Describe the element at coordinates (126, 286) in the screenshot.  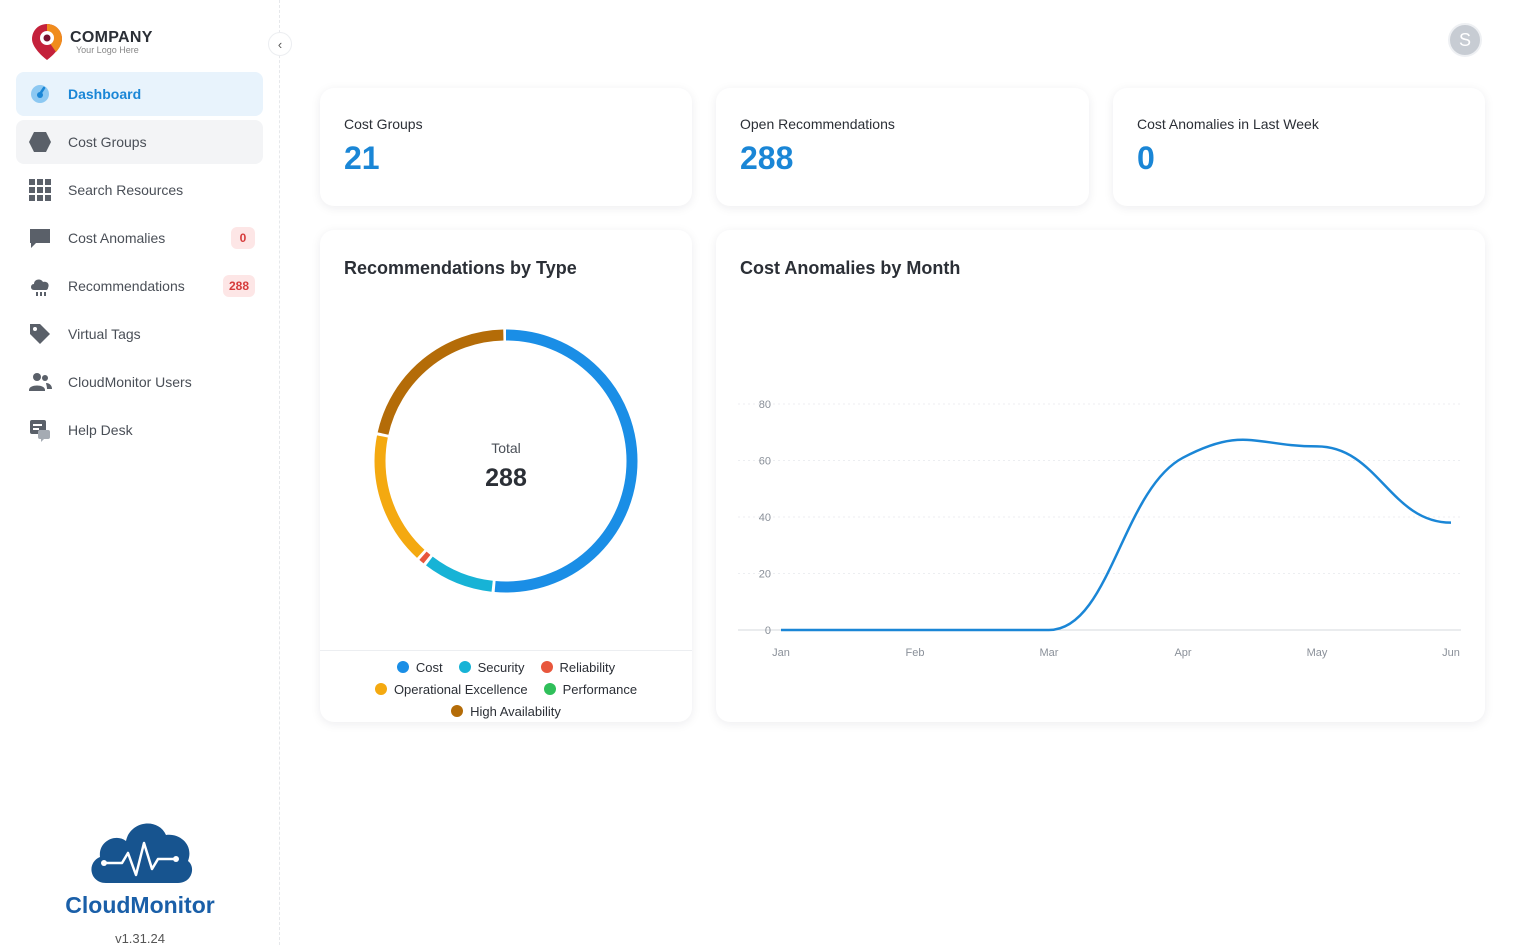
I see `sidebar-item-label: Recommendations` at that location.